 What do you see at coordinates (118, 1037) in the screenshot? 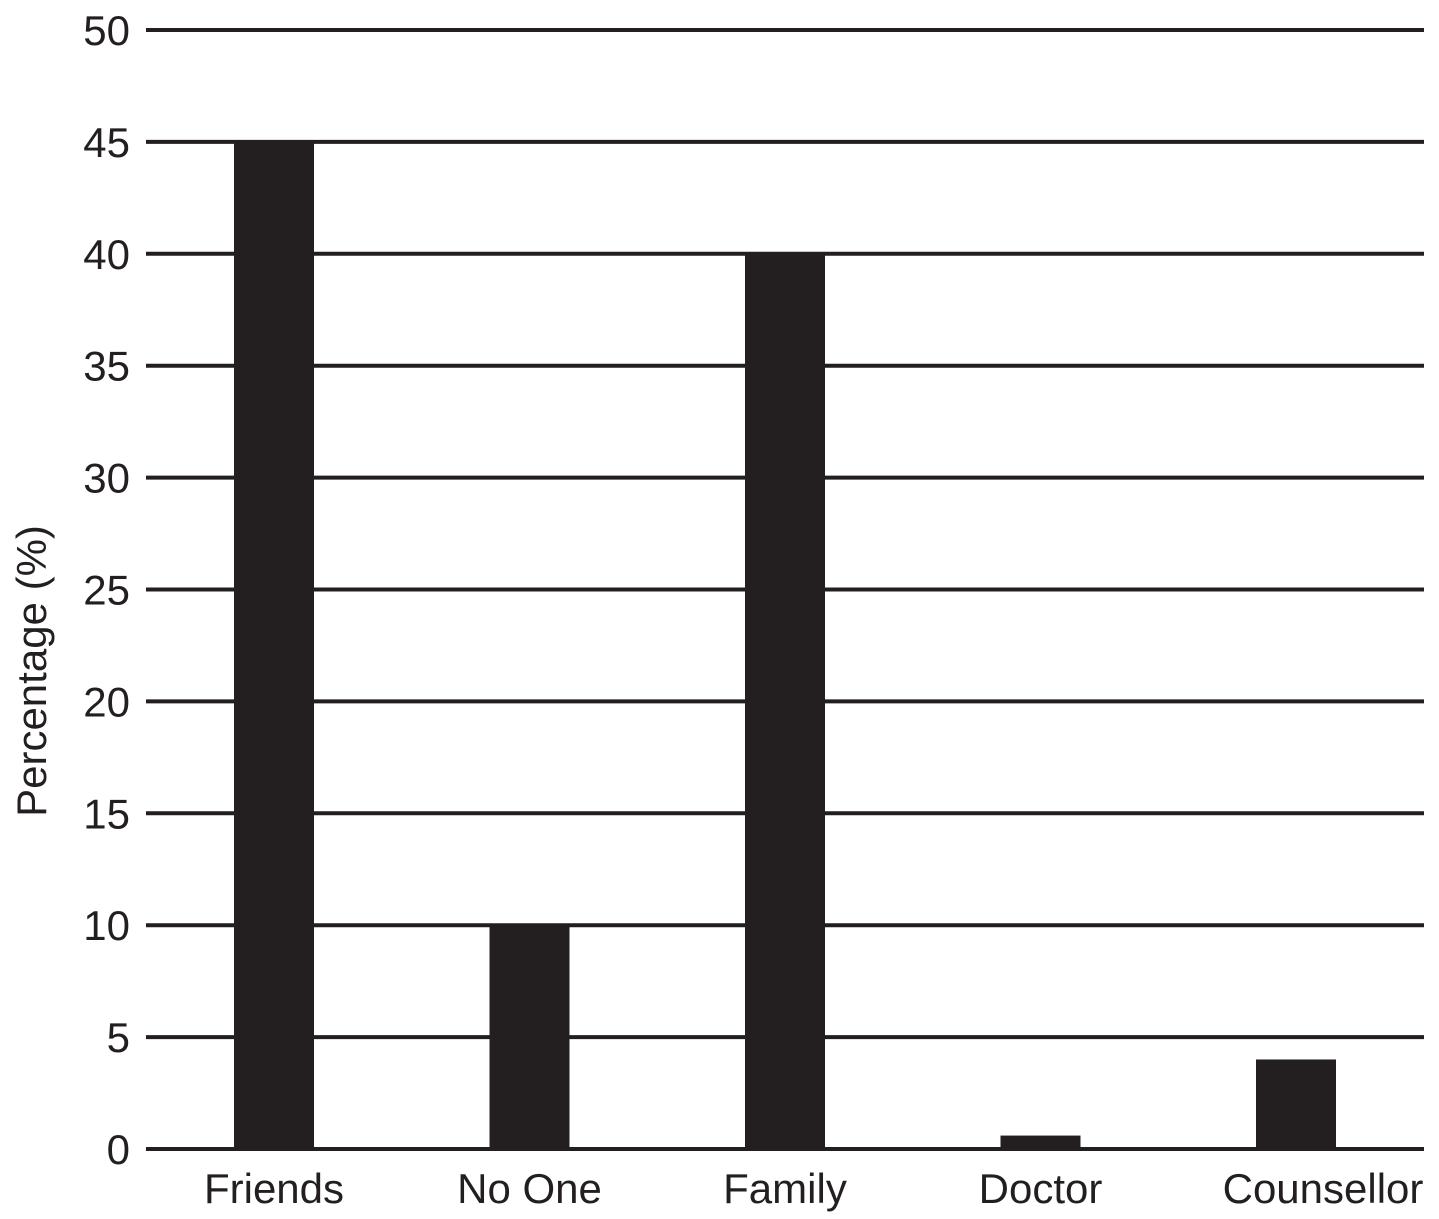
I see `y-tick-label: 5` at bounding box center [118, 1037].